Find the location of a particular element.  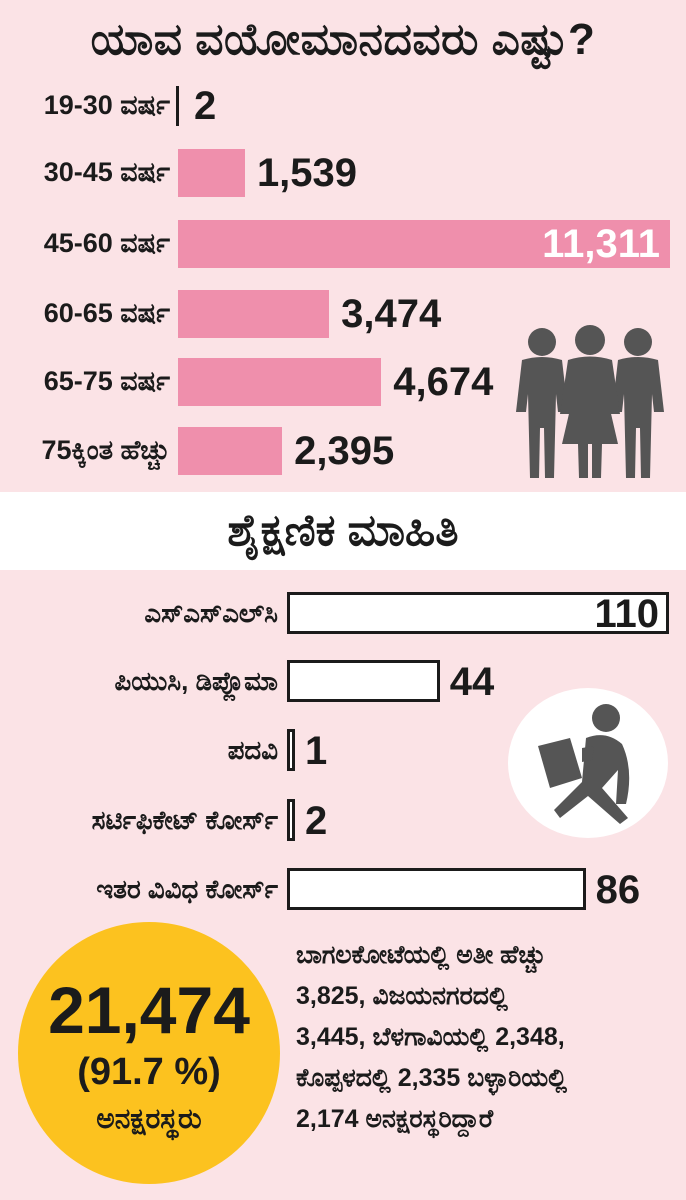

education-bar-row: ಪದವಿ 1 is located at coordinates (343, 751).